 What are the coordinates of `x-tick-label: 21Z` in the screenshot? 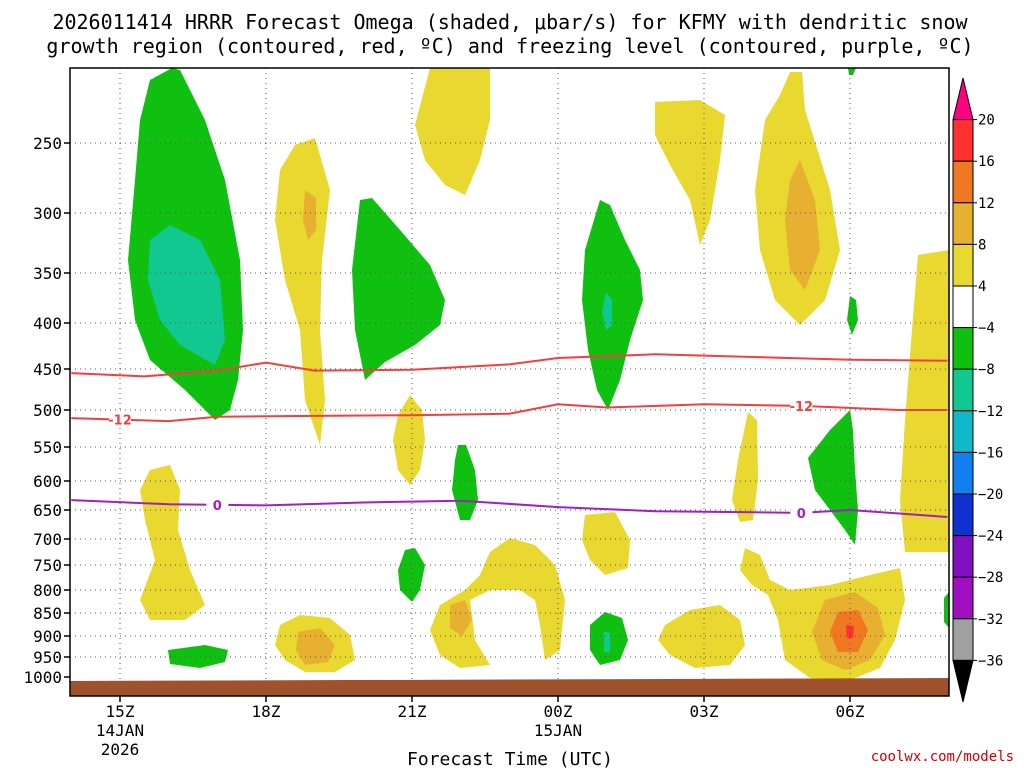 It's located at (412, 711).